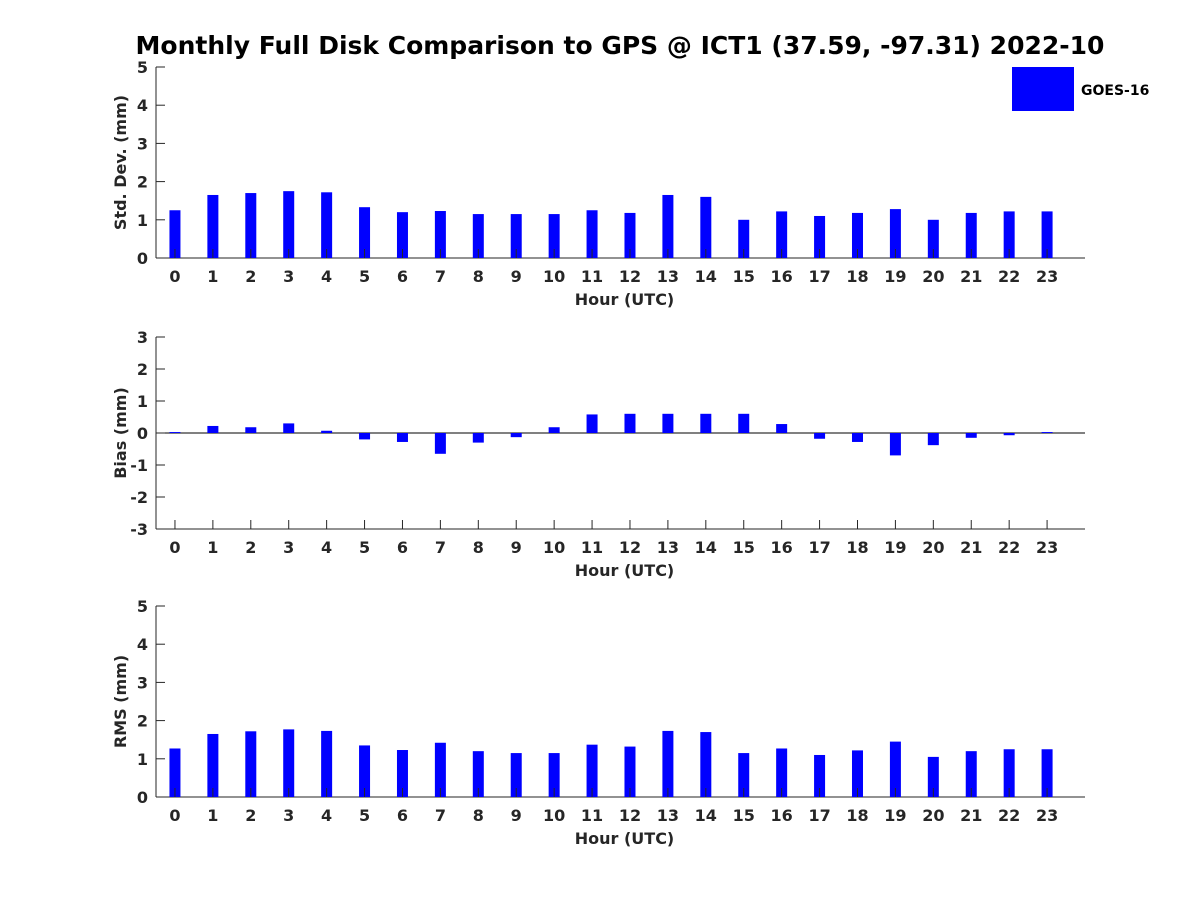 This screenshot has width=1200, height=900. Describe the element at coordinates (819, 276) in the screenshot. I see `x-tick-label: 17` at that location.